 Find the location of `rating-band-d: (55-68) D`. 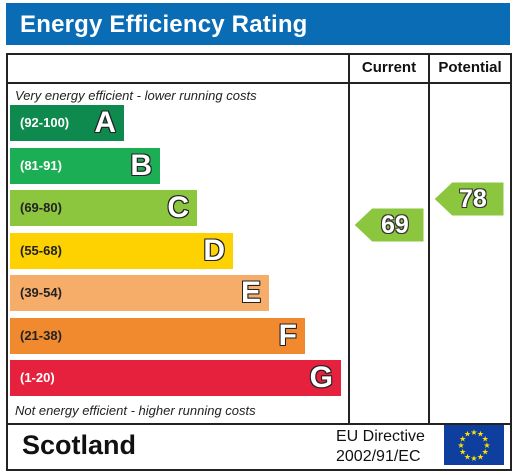

rating-band-d: (55-68) D is located at coordinates (121, 250).